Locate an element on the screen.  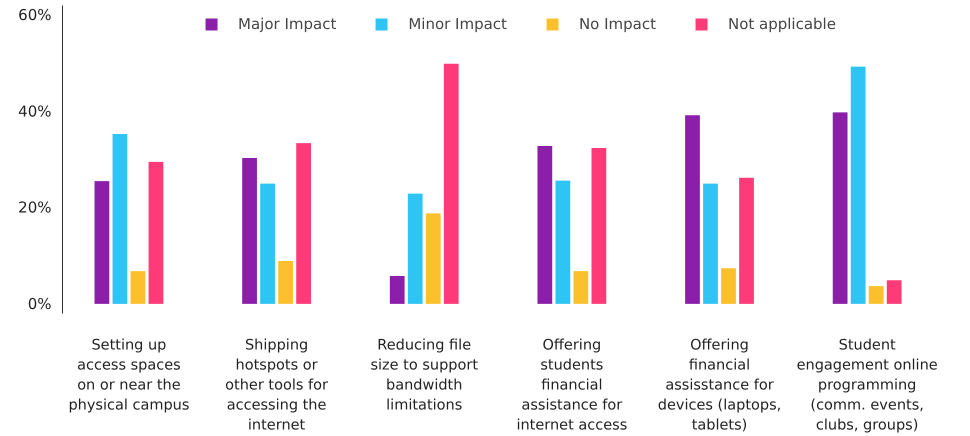
legend-label: Major Impact is located at coordinates (287, 24).